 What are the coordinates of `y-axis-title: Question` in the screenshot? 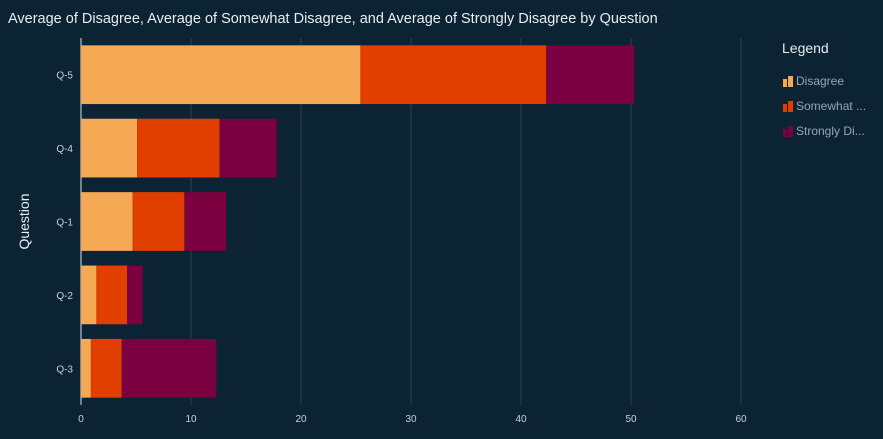 It's located at (24, 221).